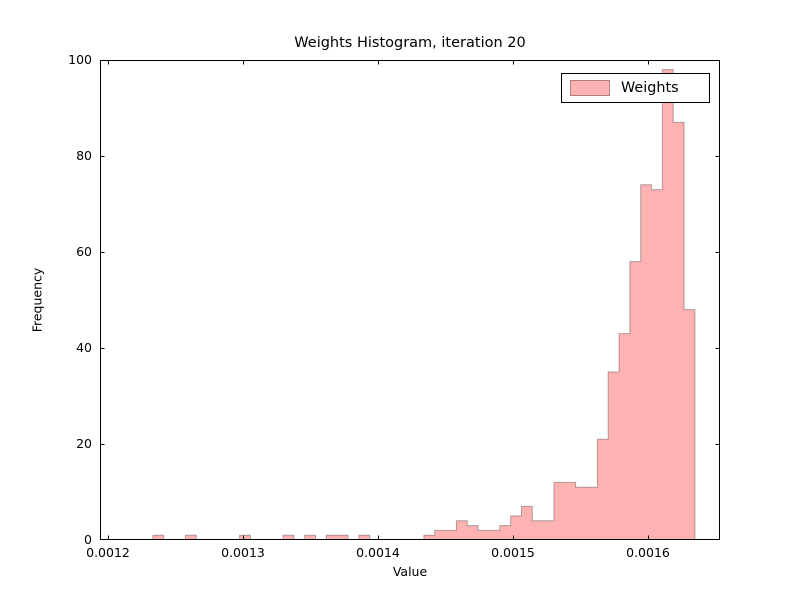 This screenshot has width=800, height=600. What do you see at coordinates (378, 552) in the screenshot?
I see `x-tick-label: 0.0014` at bounding box center [378, 552].